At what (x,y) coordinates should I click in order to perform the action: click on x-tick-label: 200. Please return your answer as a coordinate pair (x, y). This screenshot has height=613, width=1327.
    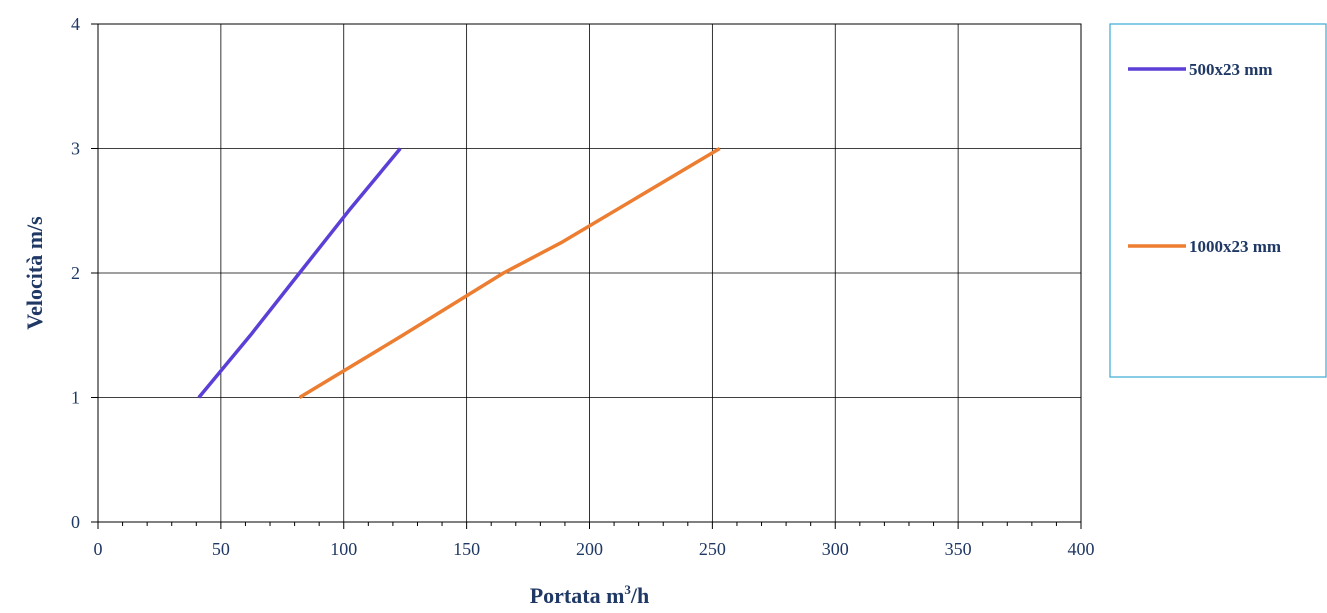
    Looking at the image, I should click on (589, 549).